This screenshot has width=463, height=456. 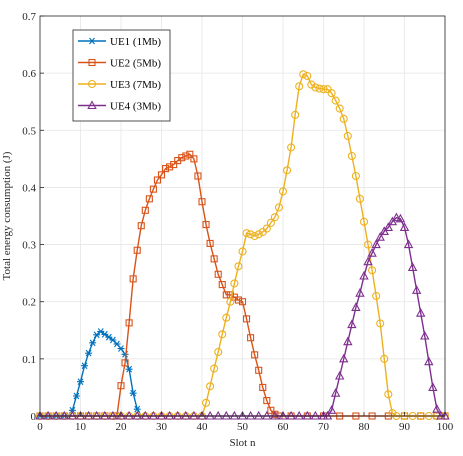 What do you see at coordinates (7, 215) in the screenshot?
I see `y-axis-label: Total energy consumption (J)` at bounding box center [7, 215].